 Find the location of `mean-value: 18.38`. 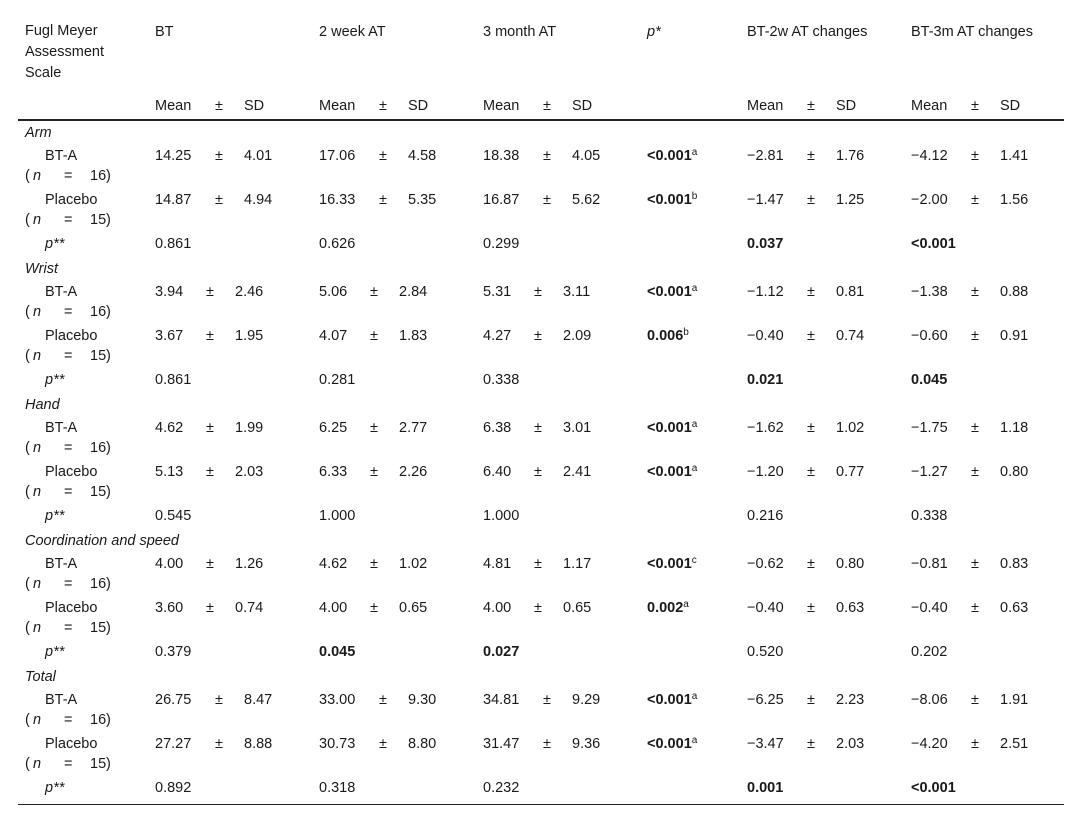

mean-value: 18.38 is located at coordinates (501, 156).